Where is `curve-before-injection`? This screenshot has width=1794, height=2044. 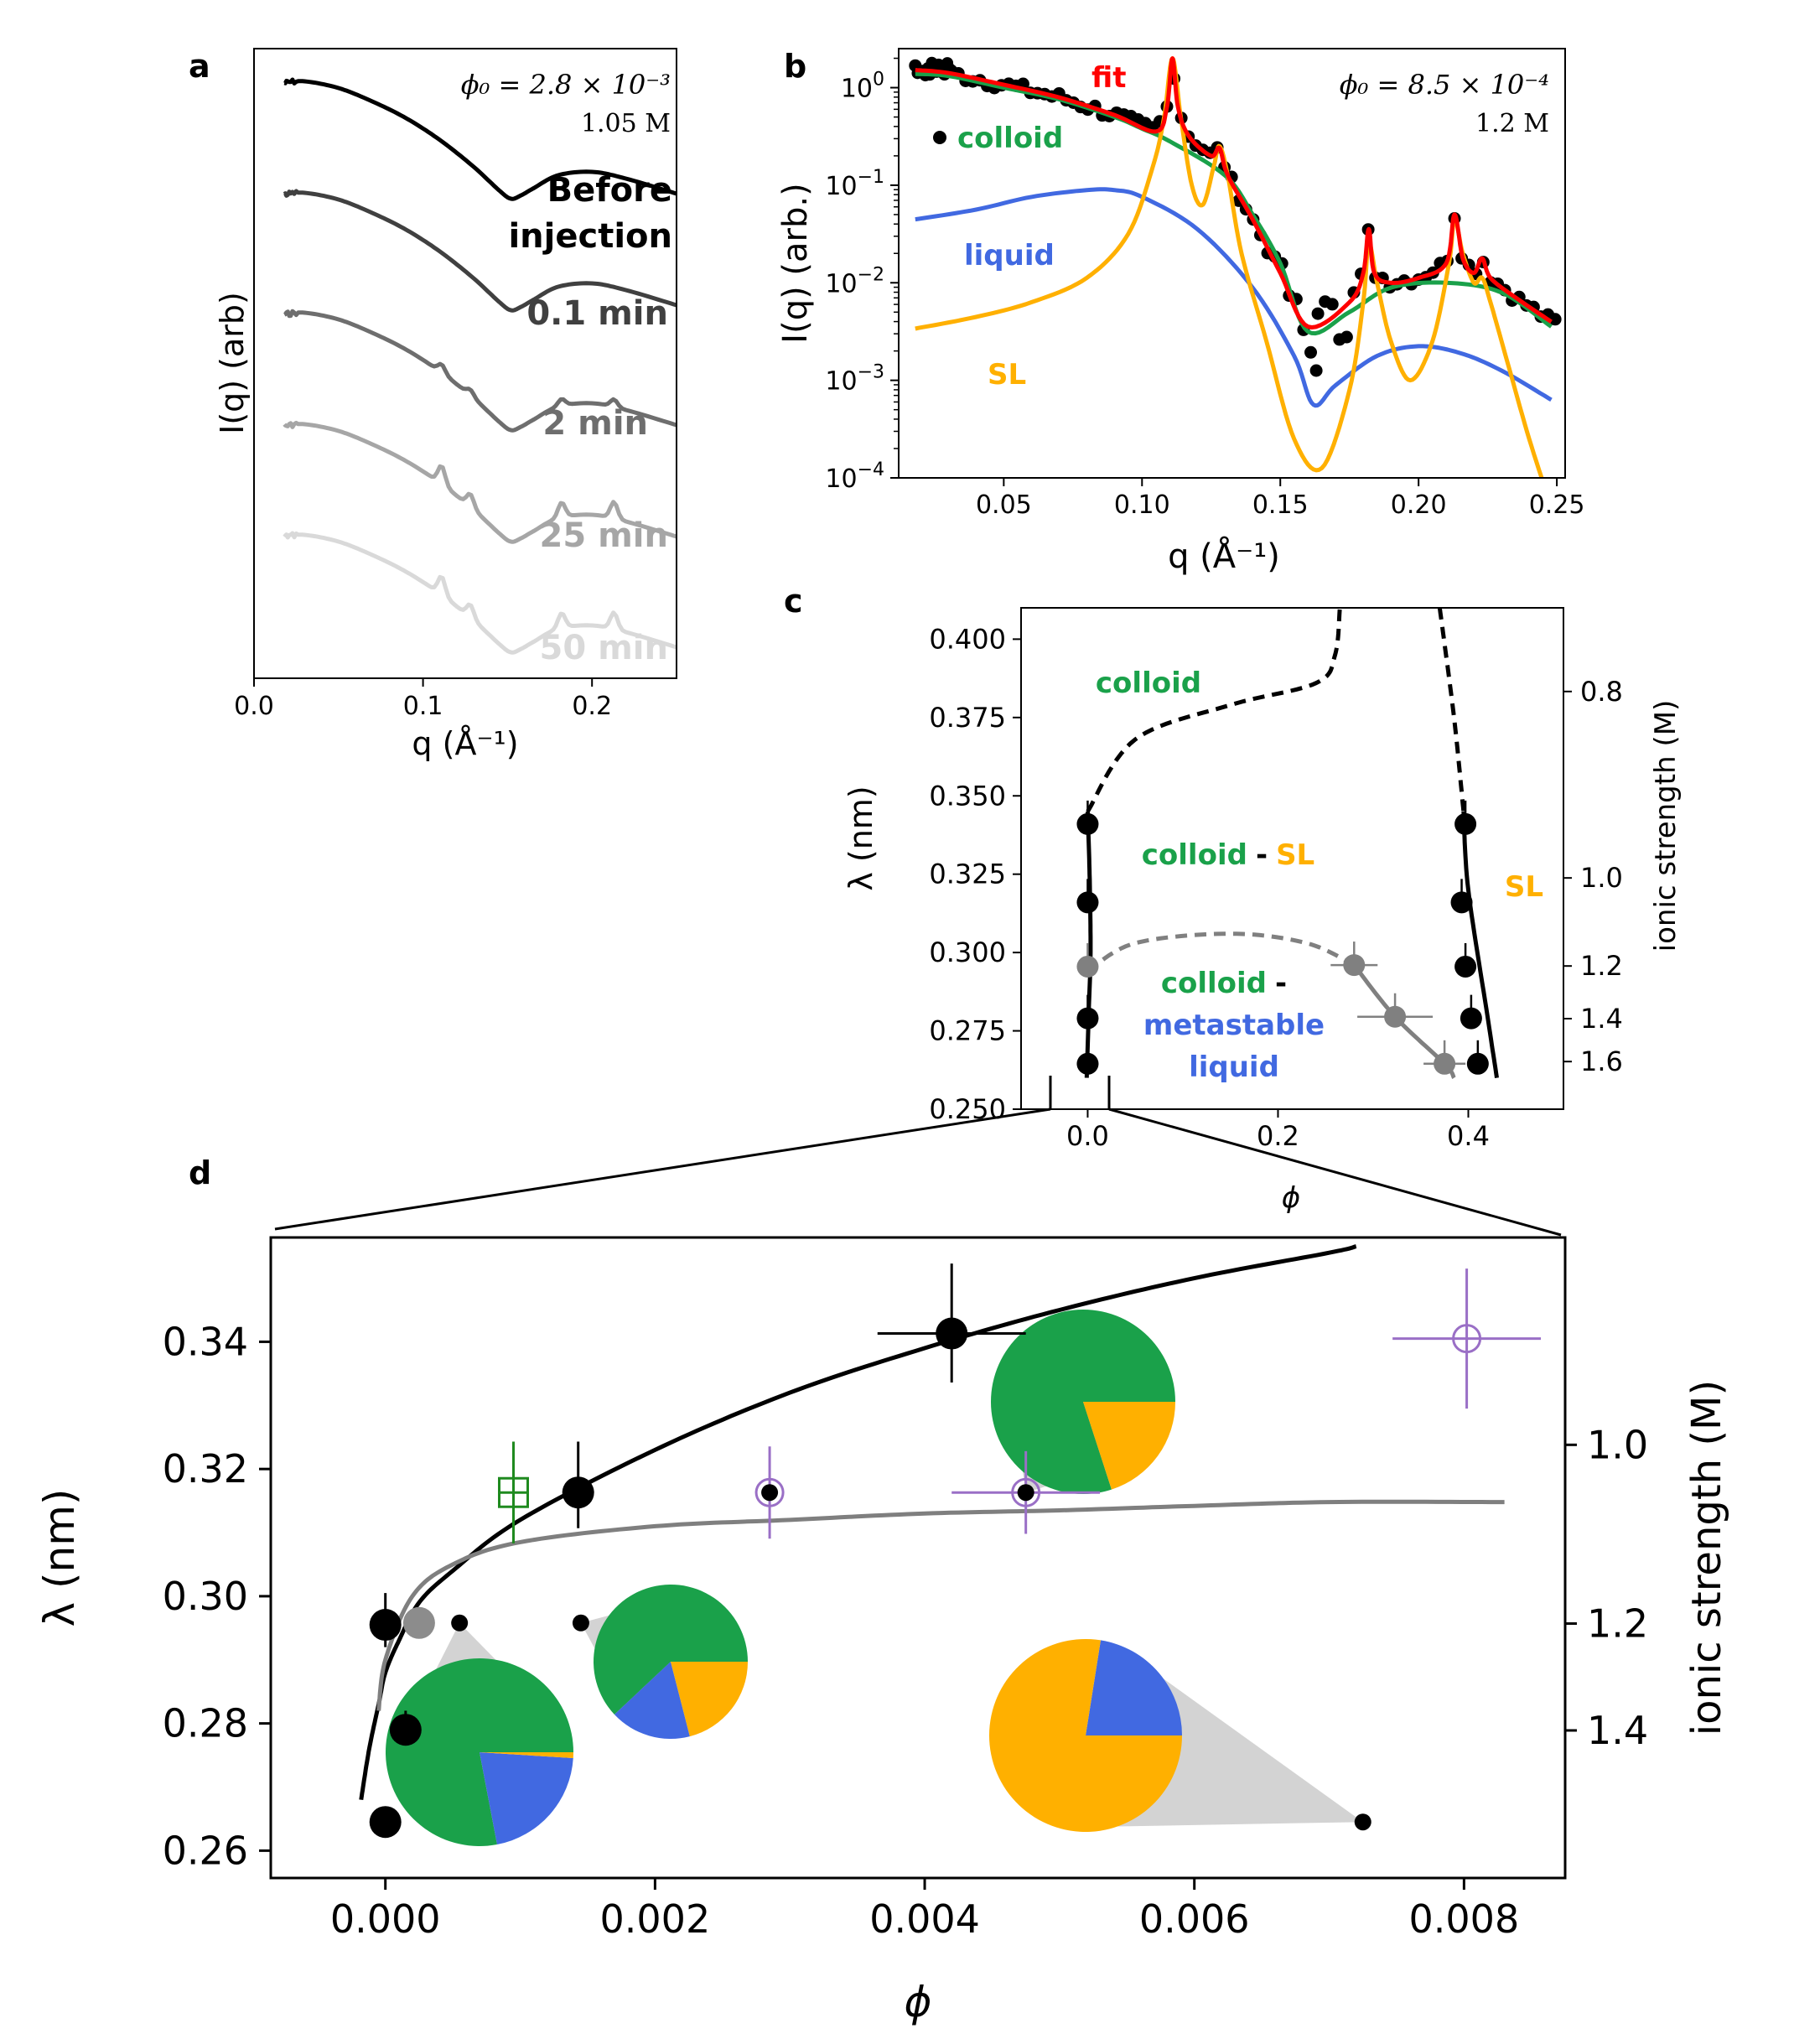
curve-before-injection is located at coordinates (480, 139).